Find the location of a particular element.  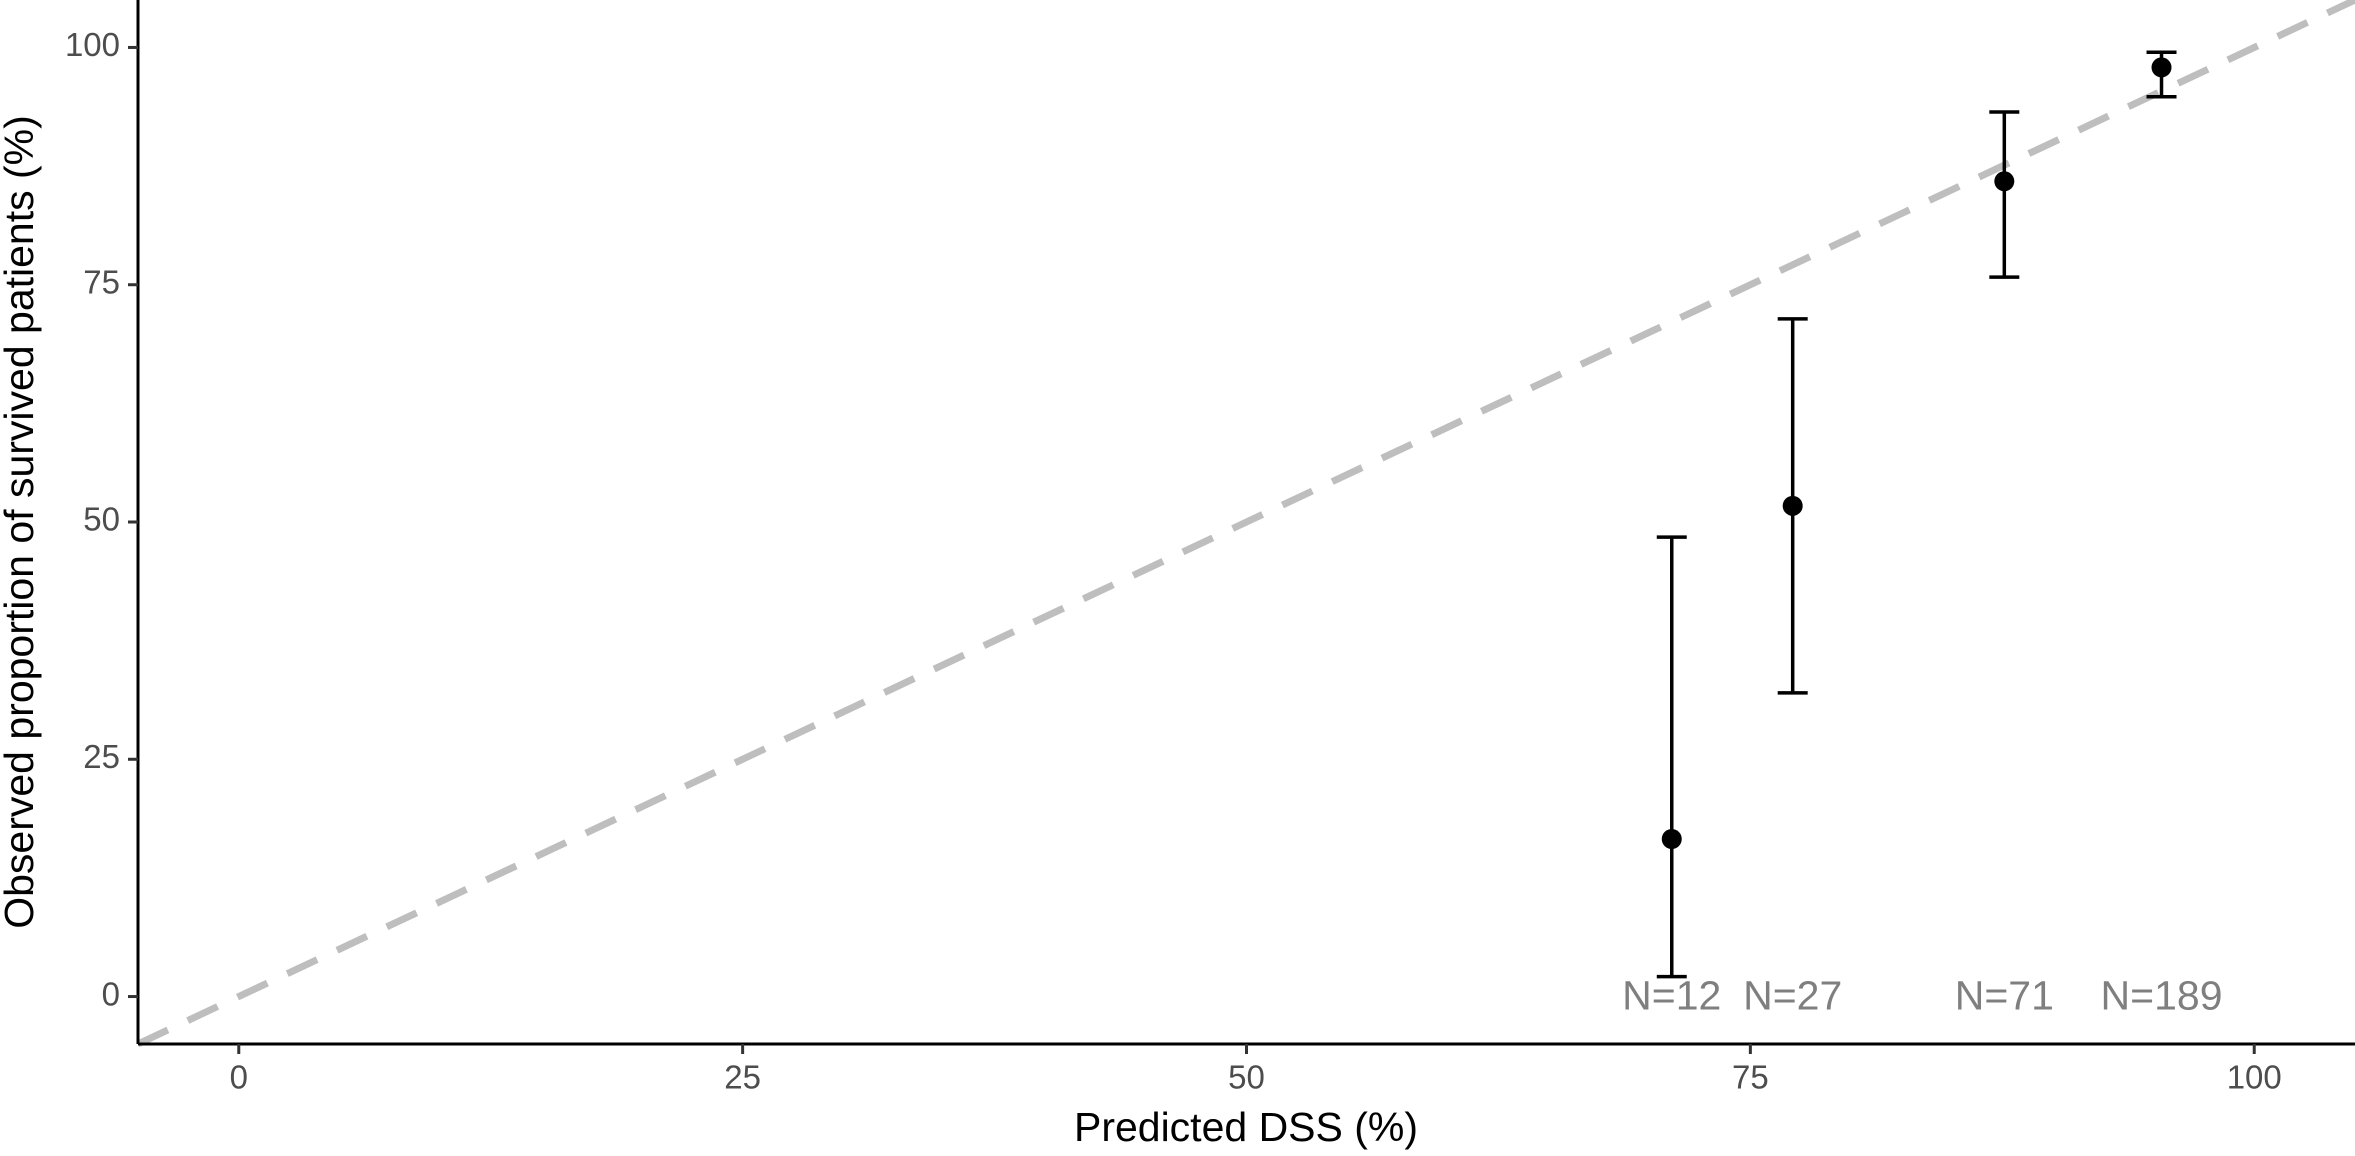

y-tick-label: 75 is located at coordinates (101, 281).